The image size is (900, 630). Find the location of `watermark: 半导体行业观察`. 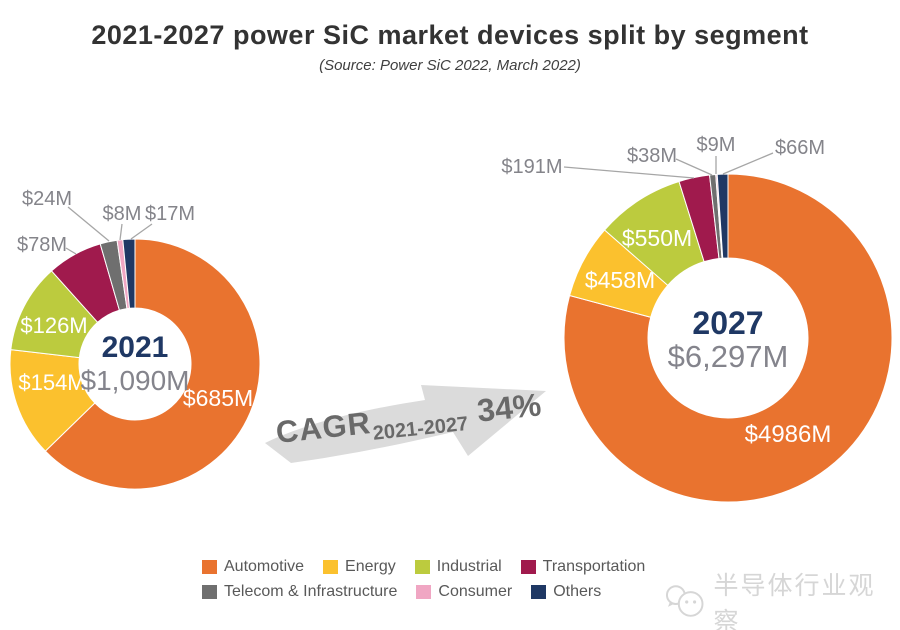

watermark: 半导体行业观察 is located at coordinates (782, 598).